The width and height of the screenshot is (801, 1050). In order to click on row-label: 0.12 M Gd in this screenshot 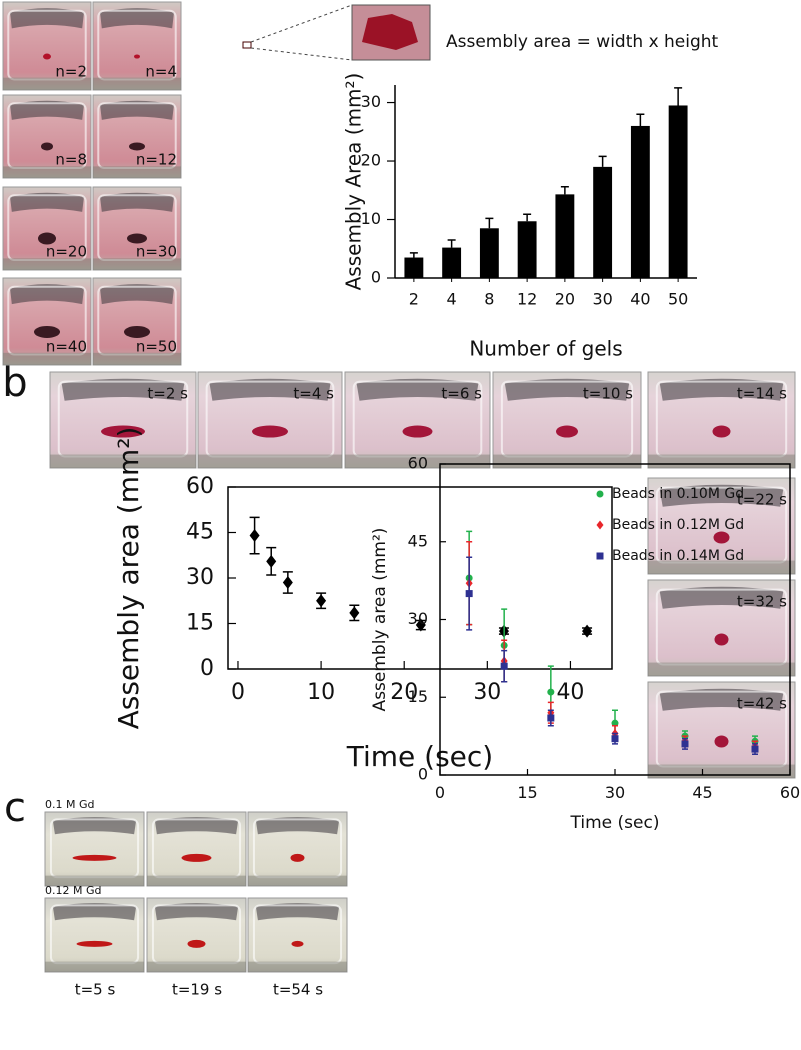, I will do `click(73, 890)`.